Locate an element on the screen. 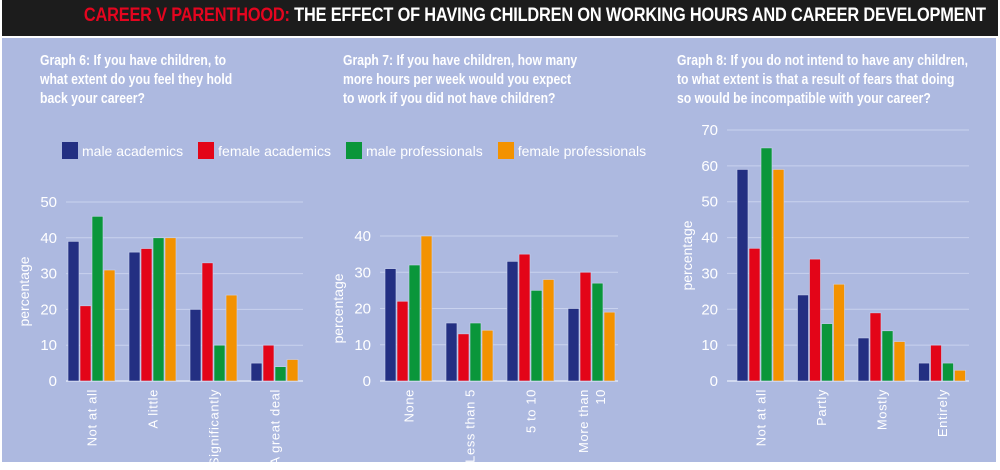  legend-item-male-professionals: male professionals is located at coordinates (414, 150).